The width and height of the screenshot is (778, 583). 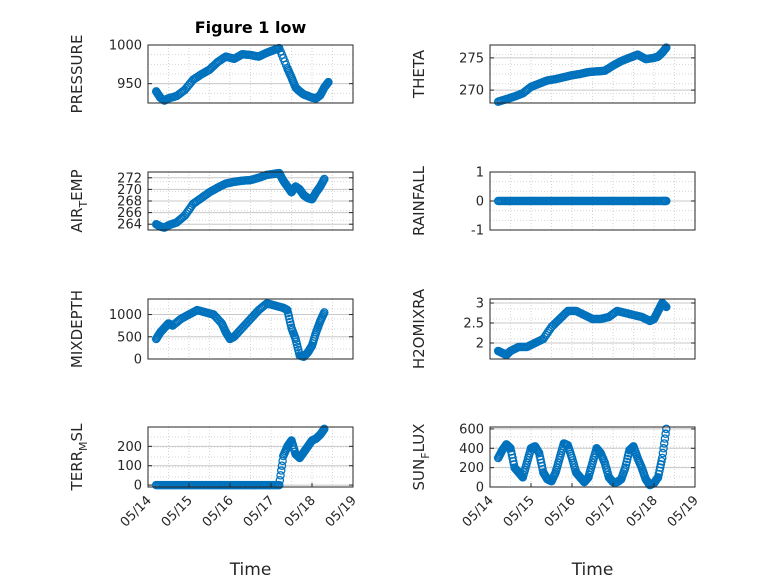 I want to click on y-tick-label: 500, so click(x=129, y=337).